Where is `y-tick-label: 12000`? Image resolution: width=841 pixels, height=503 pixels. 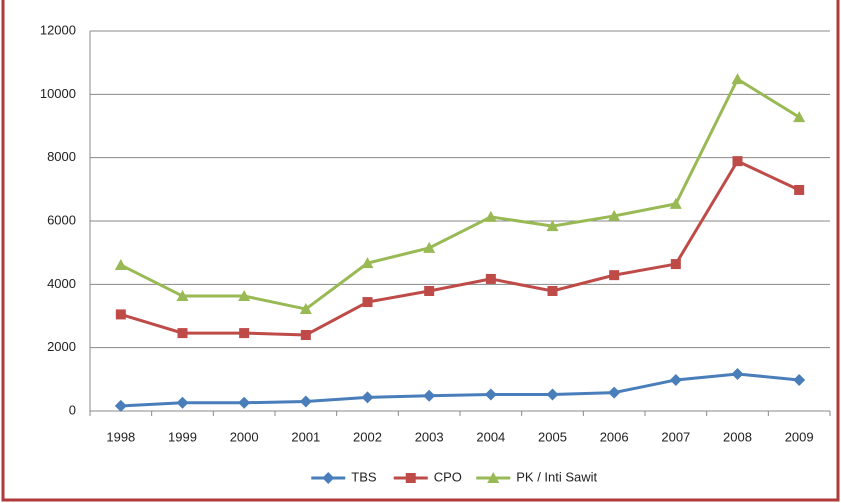
y-tick-label: 12000 is located at coordinates (58, 29).